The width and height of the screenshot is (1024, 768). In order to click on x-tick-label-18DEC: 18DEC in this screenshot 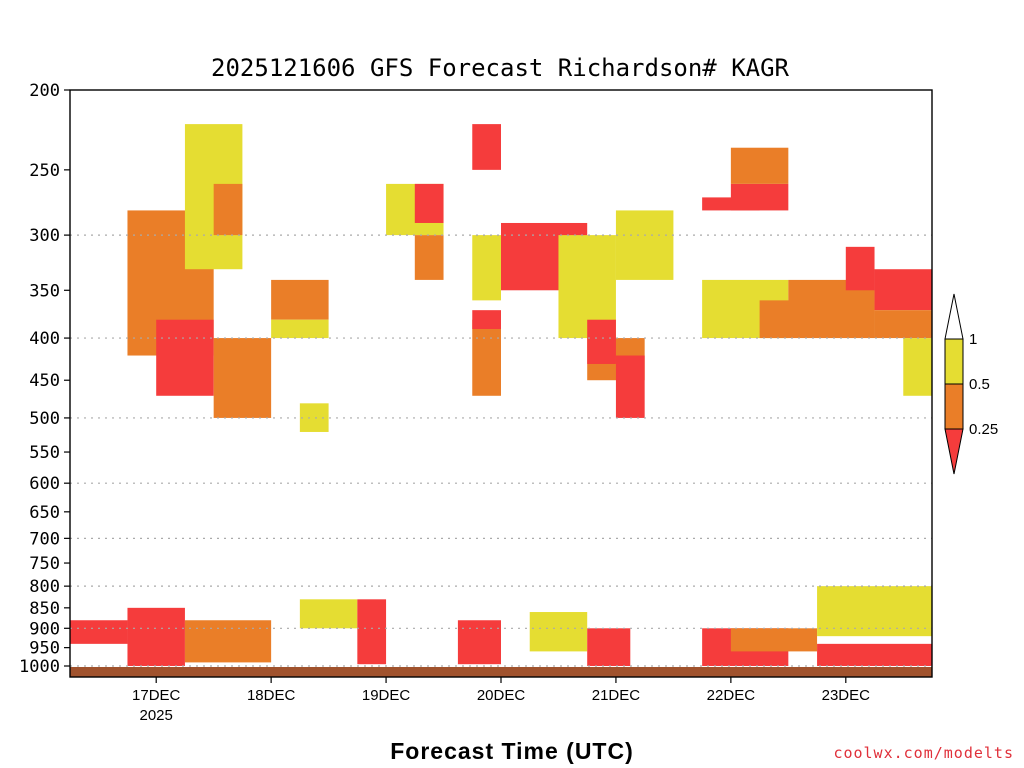, I will do `click(271, 695)`.